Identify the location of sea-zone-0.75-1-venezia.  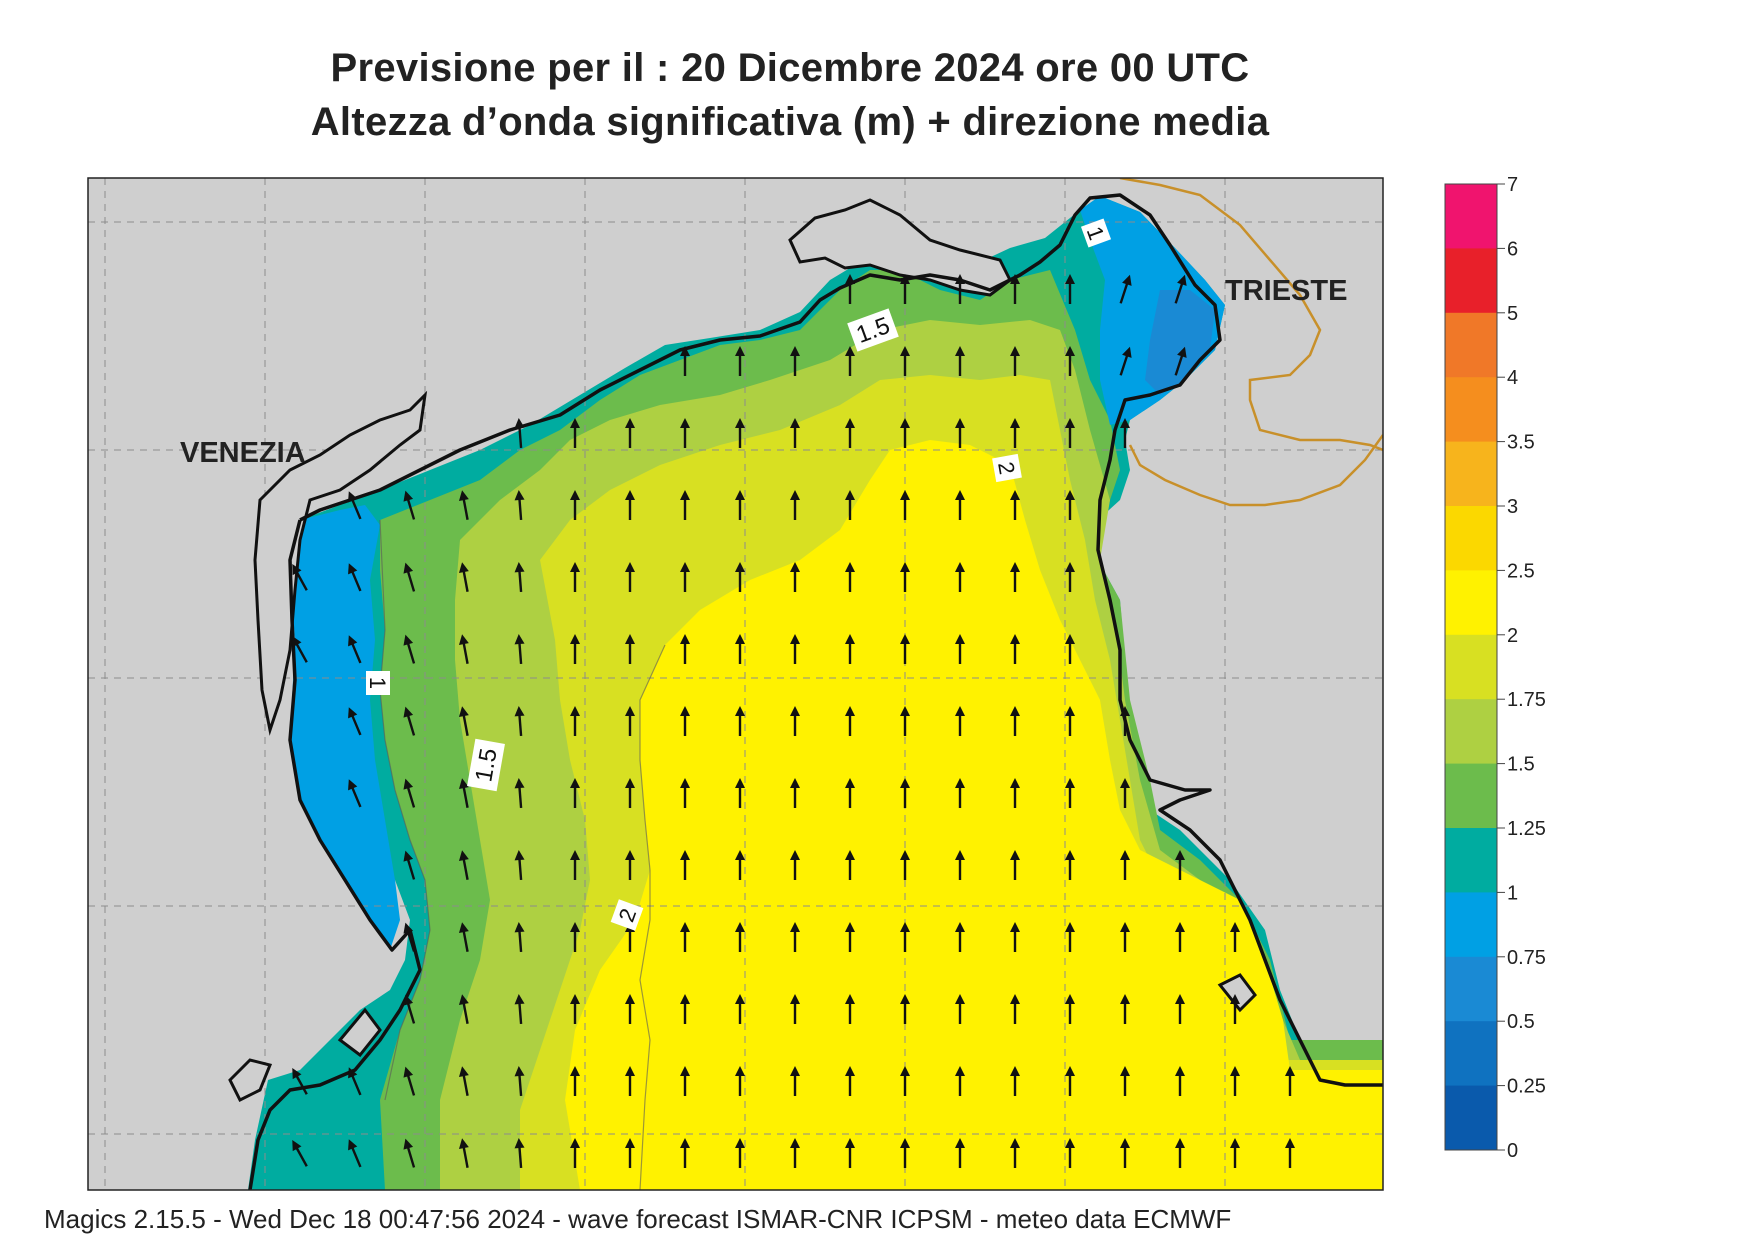
(345, 727).